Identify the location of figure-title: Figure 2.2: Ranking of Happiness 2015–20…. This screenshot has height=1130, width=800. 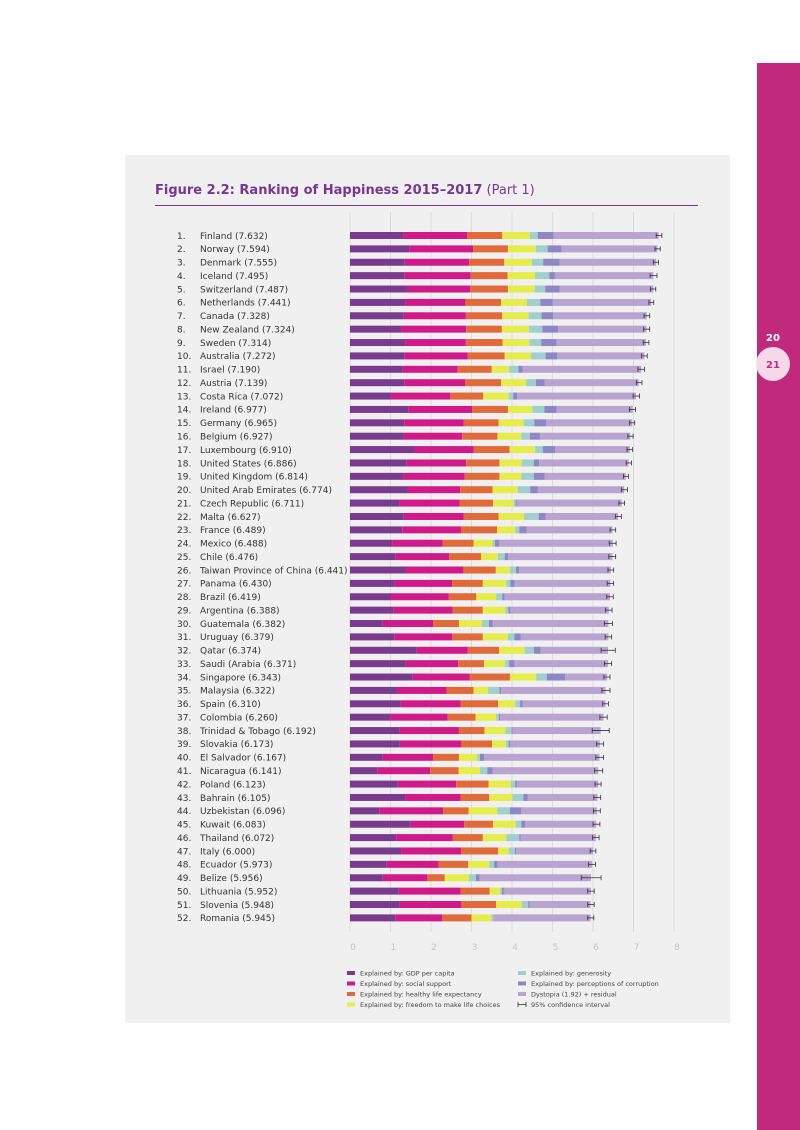
(345, 190).